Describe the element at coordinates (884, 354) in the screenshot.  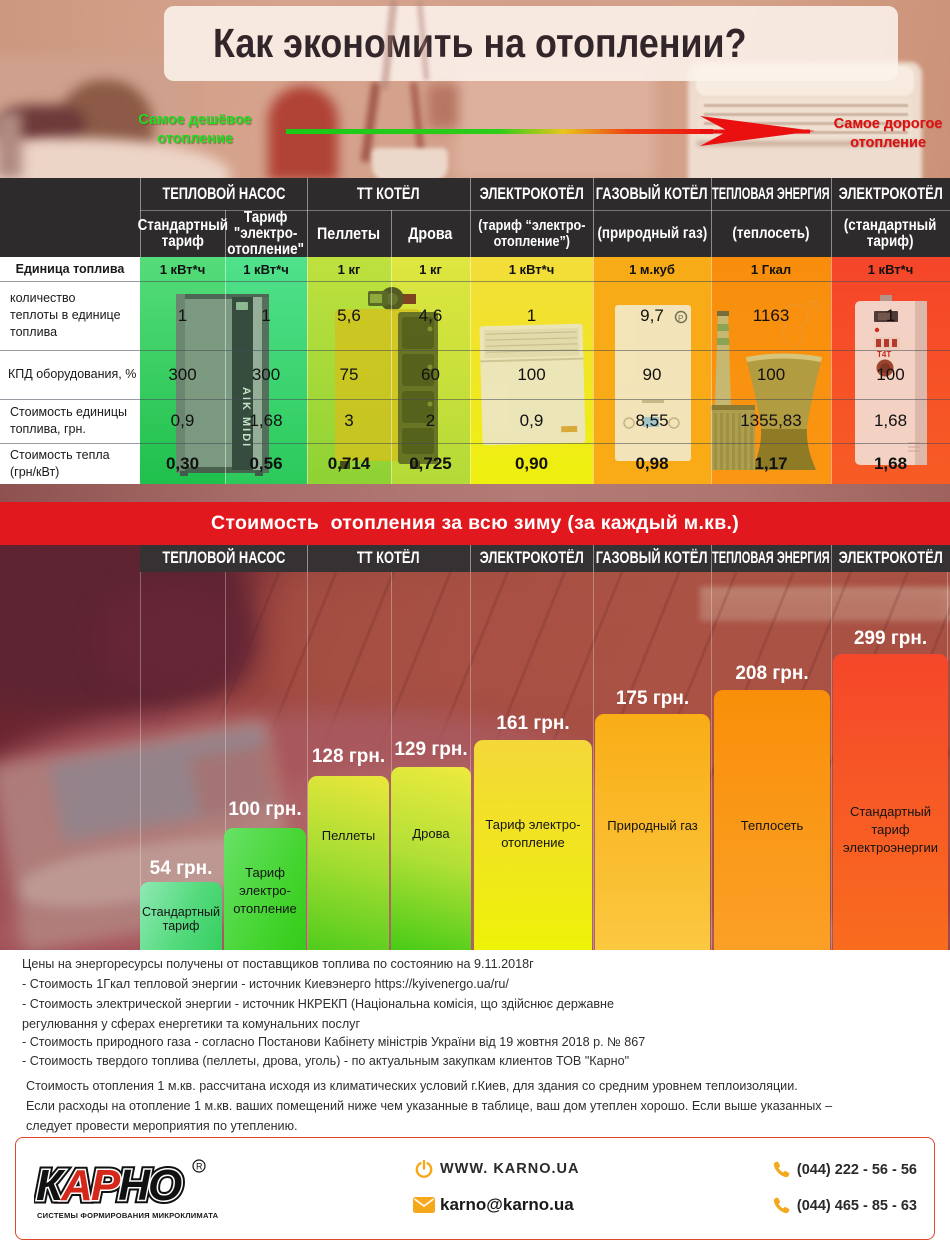
I see `svg-text: Т4Т` at that location.